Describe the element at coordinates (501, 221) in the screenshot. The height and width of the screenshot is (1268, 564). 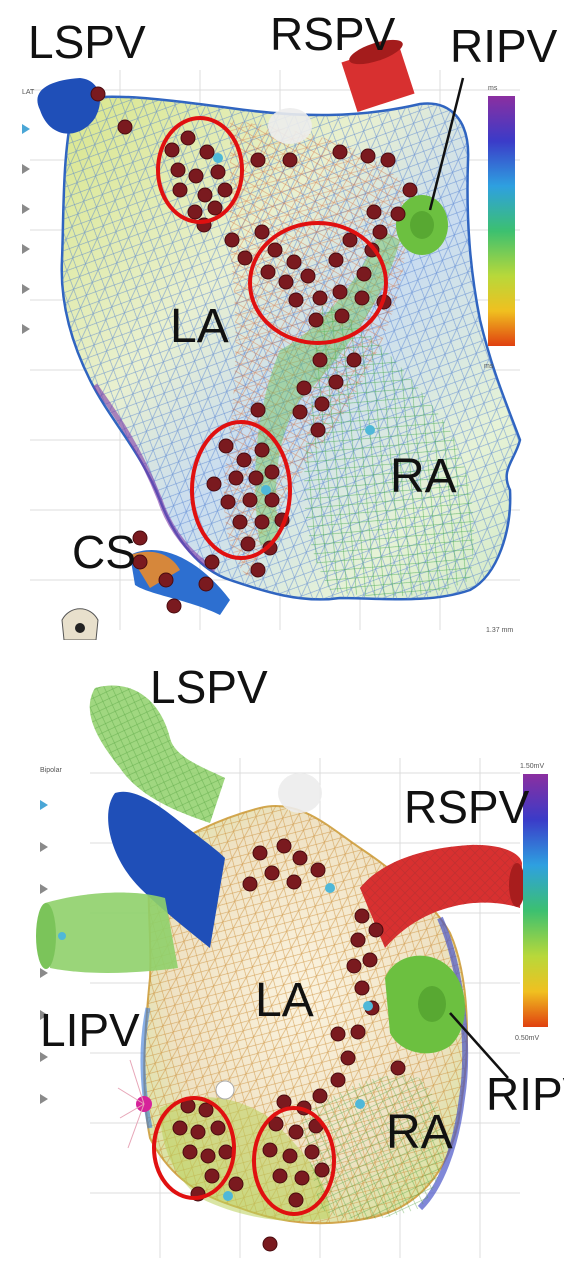
I see `top-colorbar` at that location.